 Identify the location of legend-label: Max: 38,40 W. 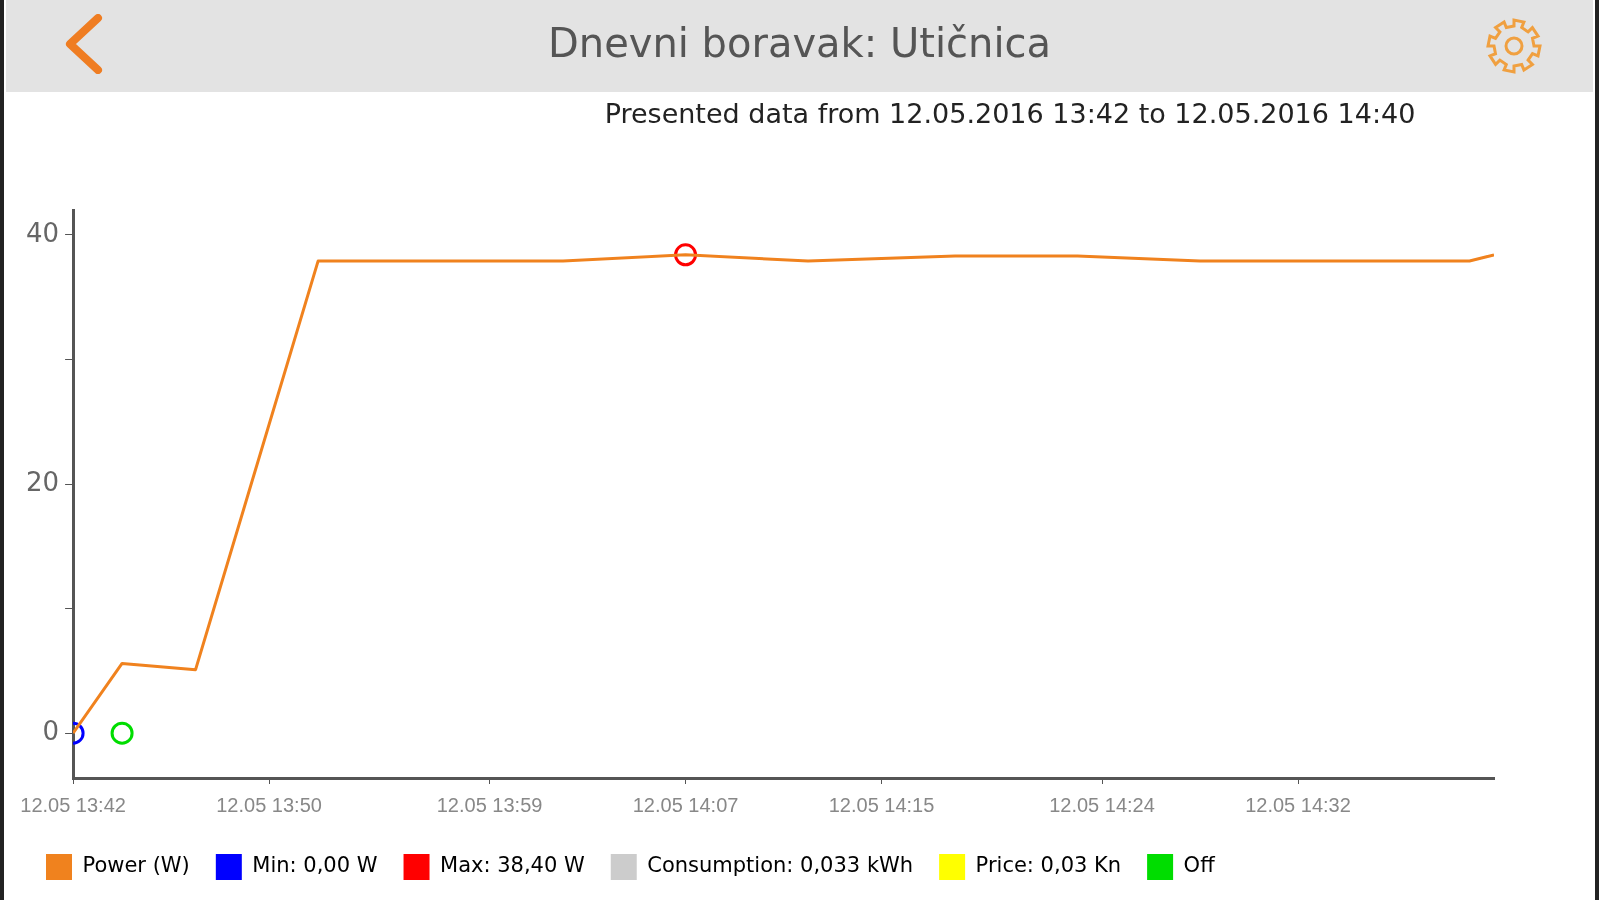
(512, 865).